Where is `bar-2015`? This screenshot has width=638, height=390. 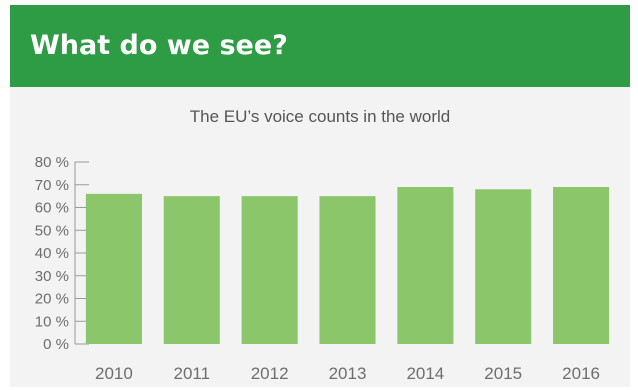 bar-2015 is located at coordinates (503, 266).